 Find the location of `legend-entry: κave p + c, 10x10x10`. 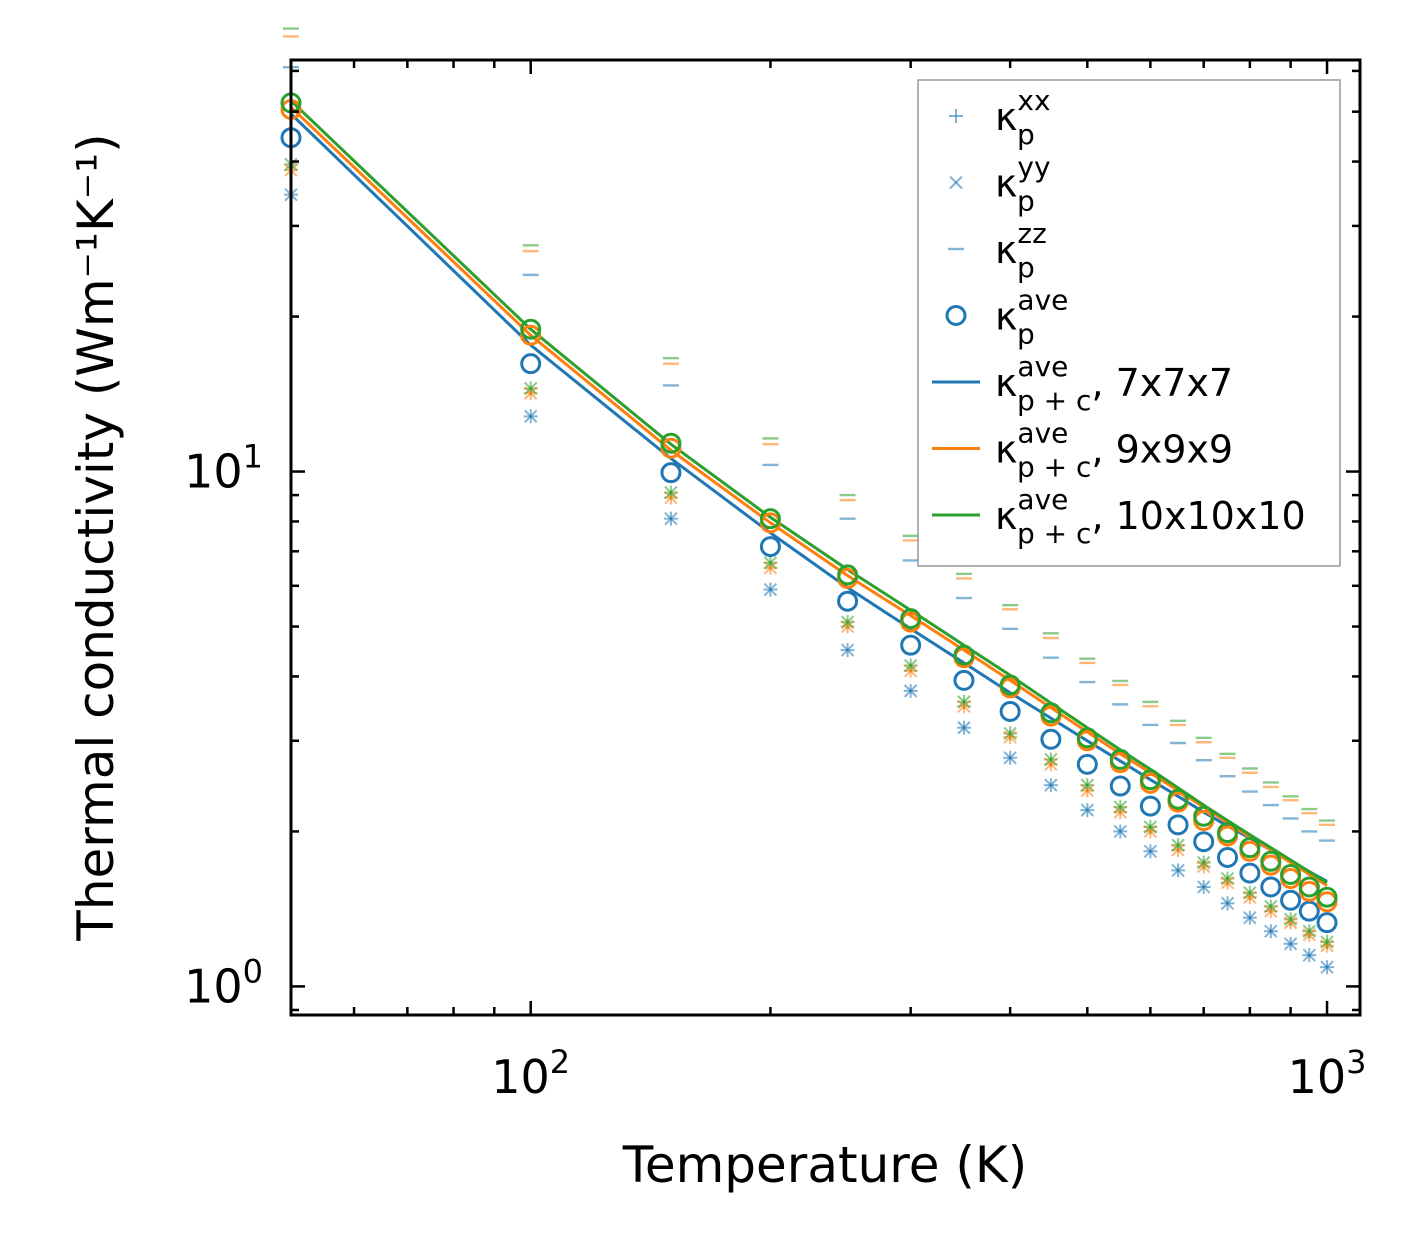

legend-entry: κave p + c, 10x10x10 is located at coordinates (1119, 516).